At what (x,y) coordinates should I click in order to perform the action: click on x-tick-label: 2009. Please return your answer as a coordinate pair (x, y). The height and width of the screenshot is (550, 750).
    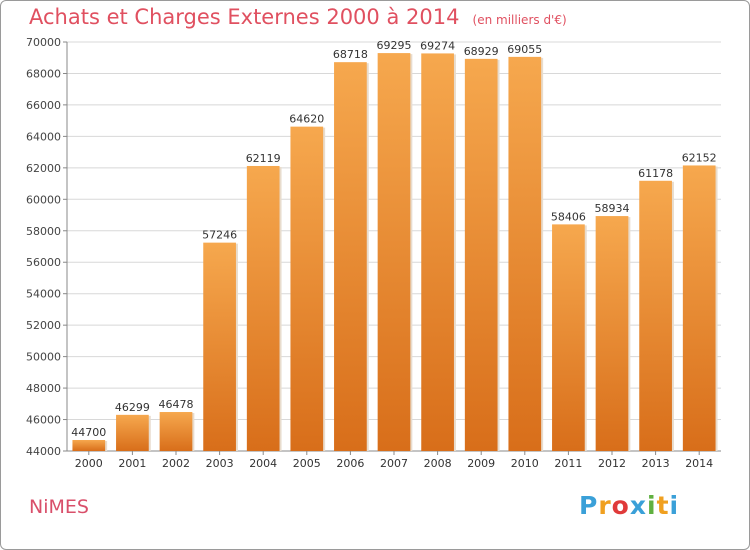
    Looking at the image, I should click on (481, 463).